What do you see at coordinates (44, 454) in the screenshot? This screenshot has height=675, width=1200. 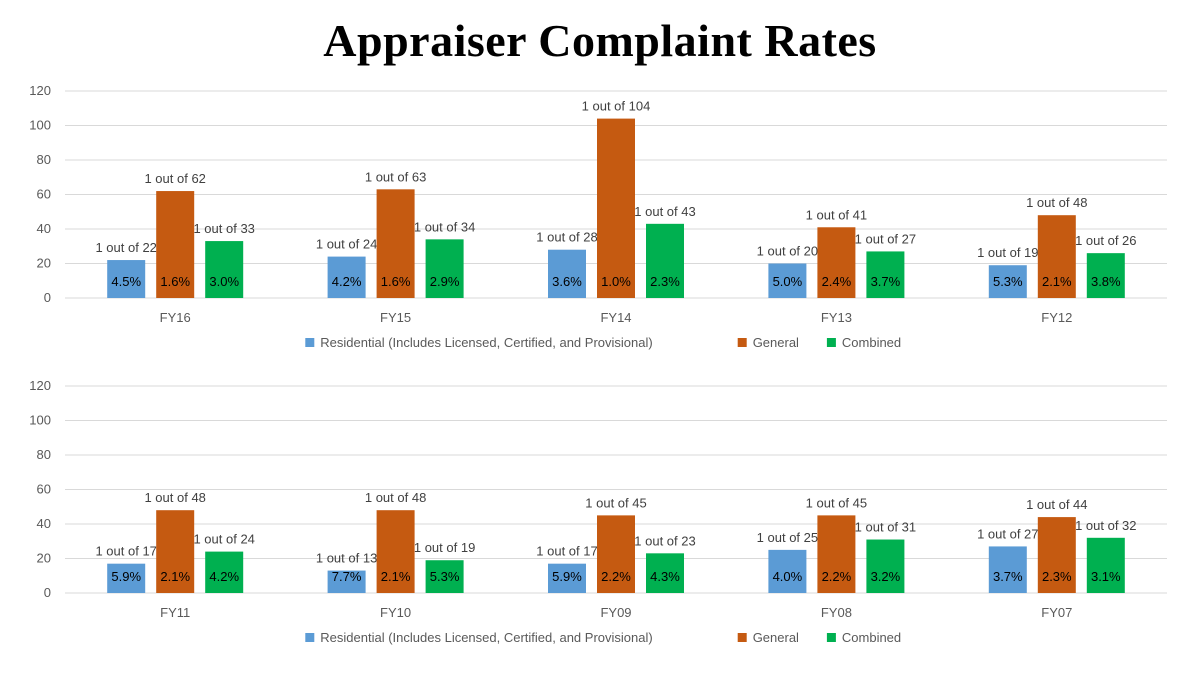 I see `bottom-y-tick-label: 80` at bounding box center [44, 454].